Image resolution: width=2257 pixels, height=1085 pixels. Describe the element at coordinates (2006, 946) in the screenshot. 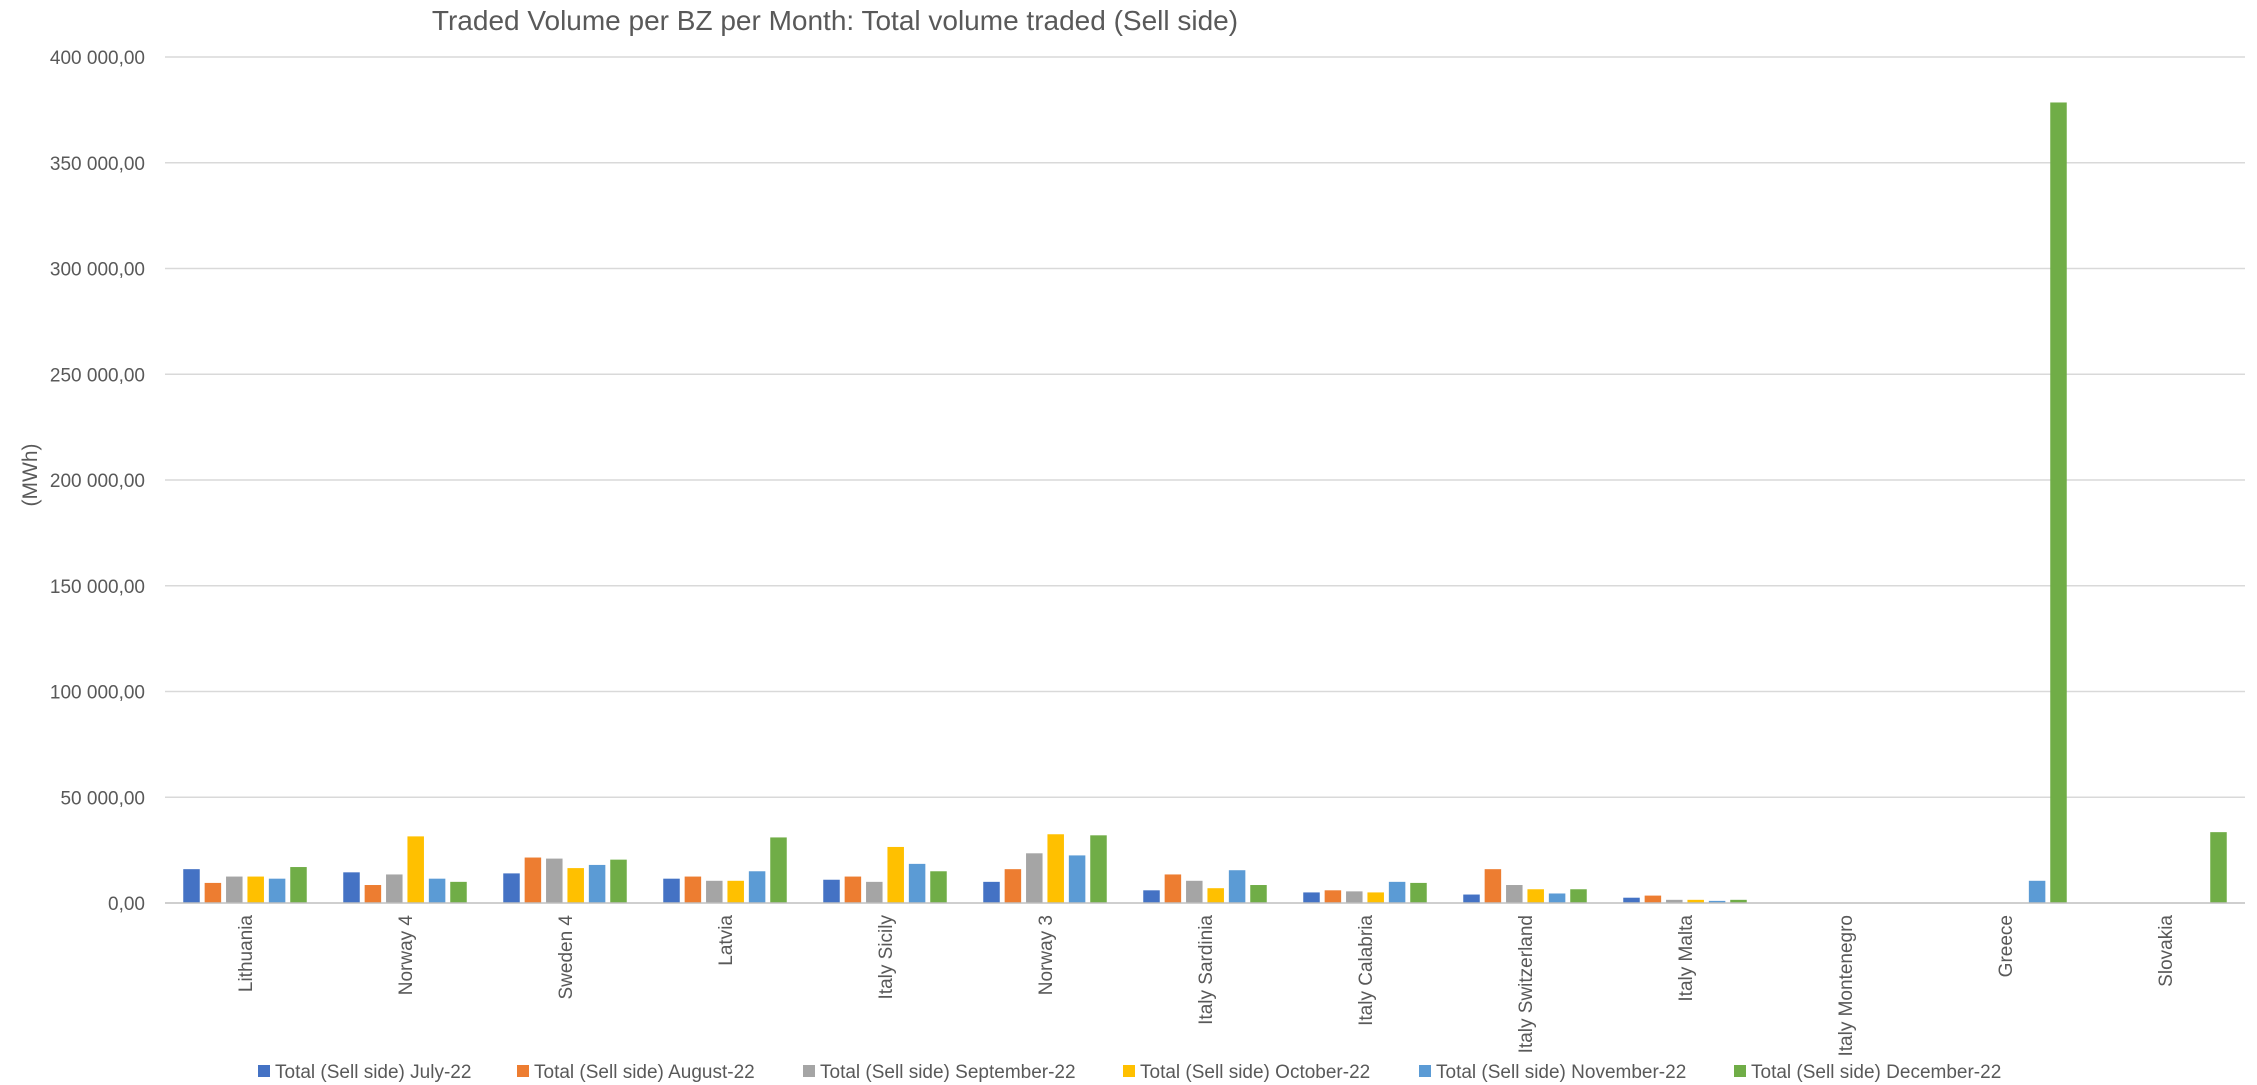

I see `x-tick-label: Greece` at that location.